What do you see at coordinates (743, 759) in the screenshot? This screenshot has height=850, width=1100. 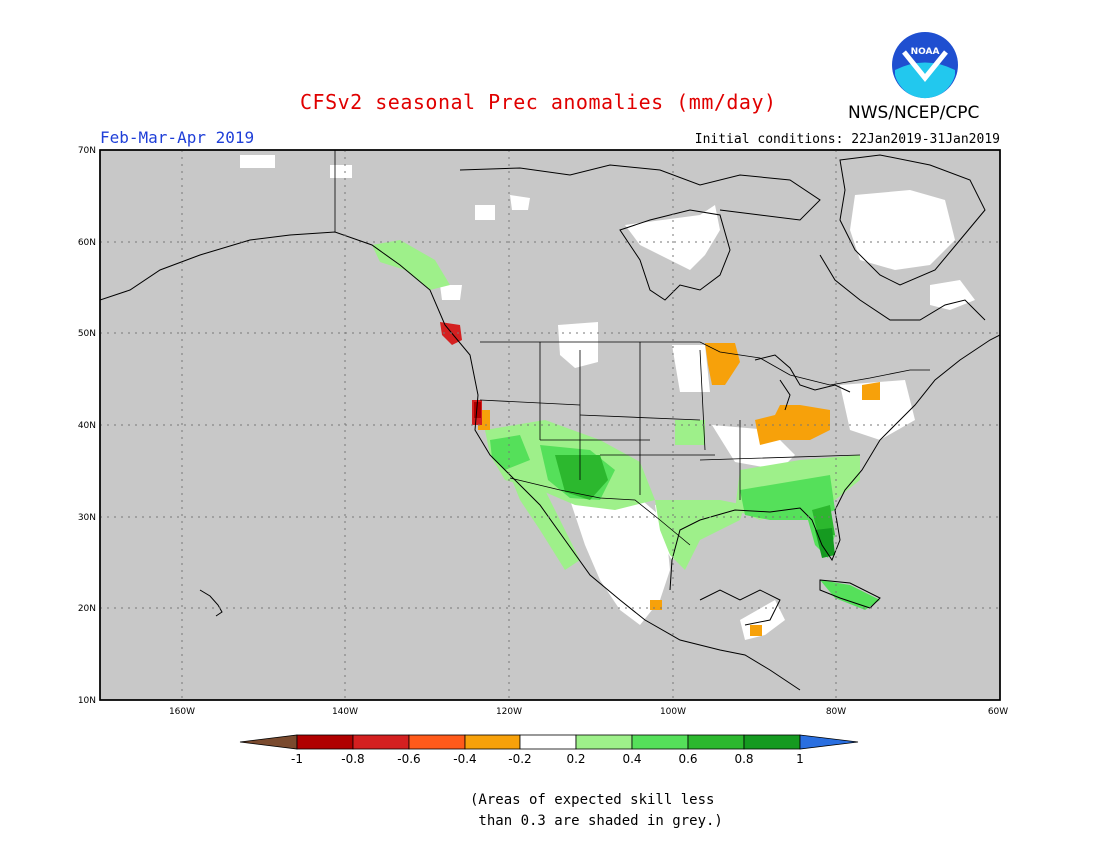 I see `colorbar-label-8: 0.8` at bounding box center [743, 759].